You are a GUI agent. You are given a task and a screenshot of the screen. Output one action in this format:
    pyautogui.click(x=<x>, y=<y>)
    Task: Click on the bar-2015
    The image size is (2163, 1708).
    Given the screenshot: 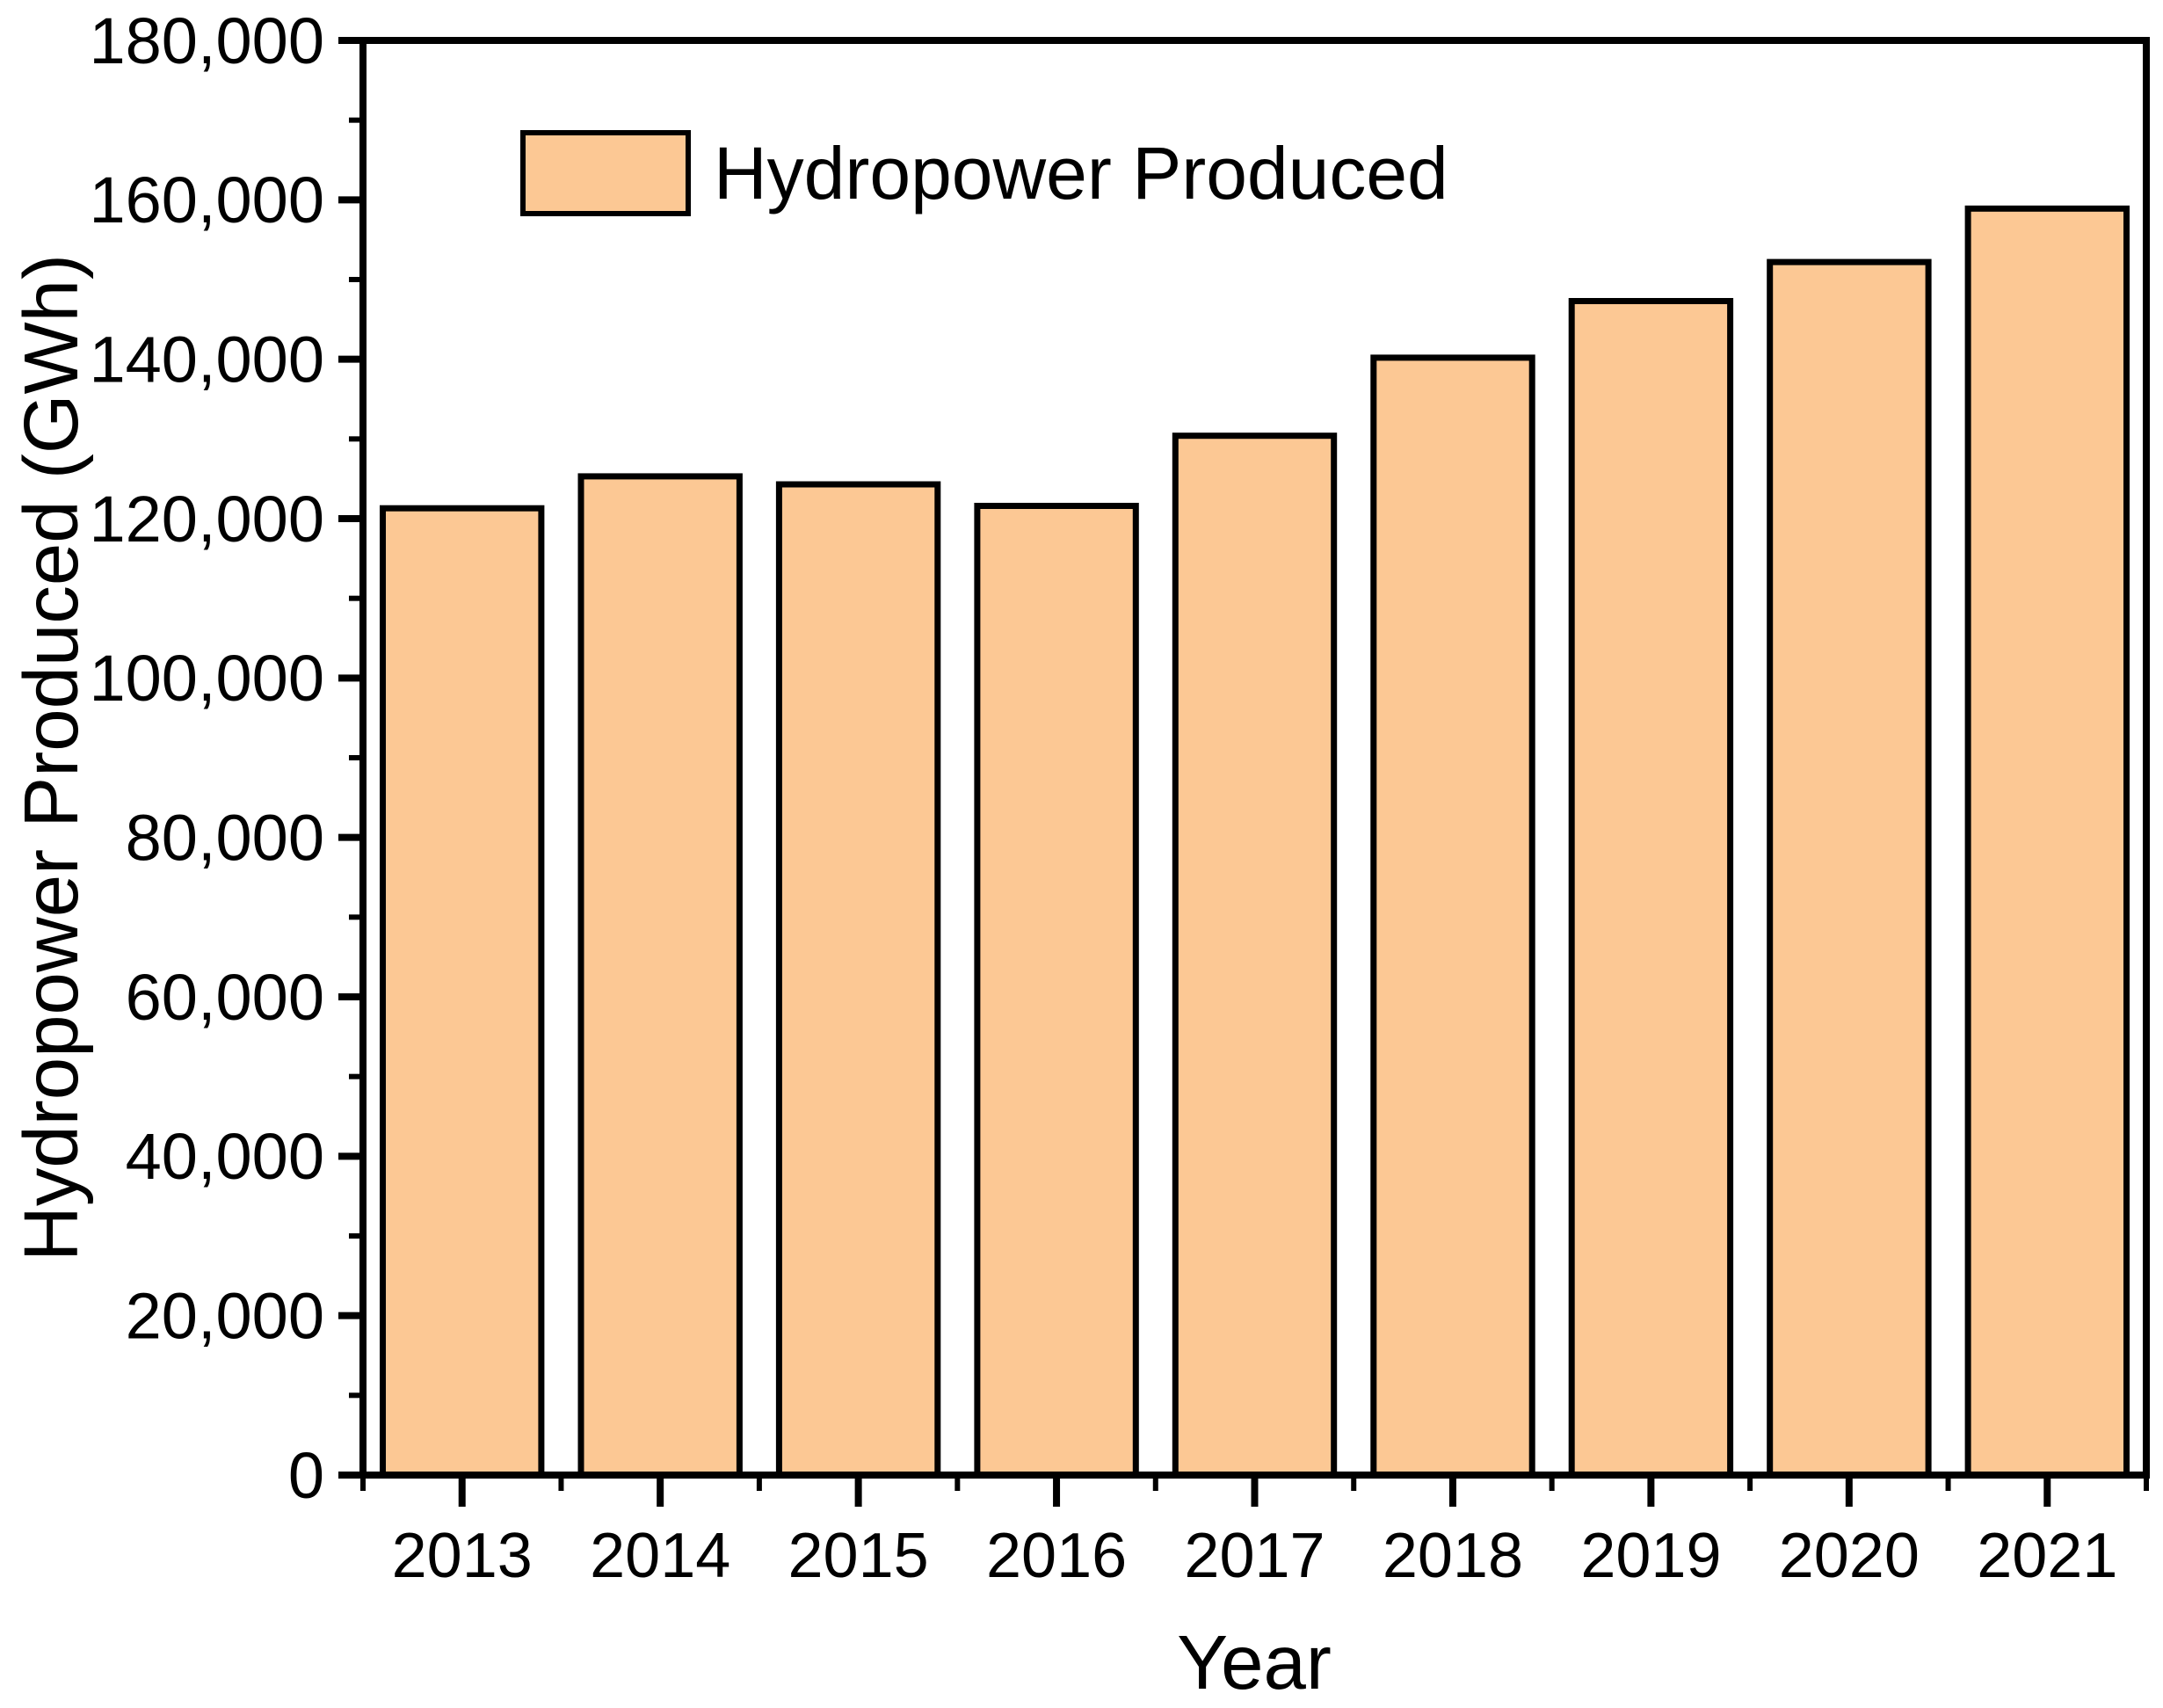 What is the action you would take?
    pyautogui.click(x=858, y=980)
    